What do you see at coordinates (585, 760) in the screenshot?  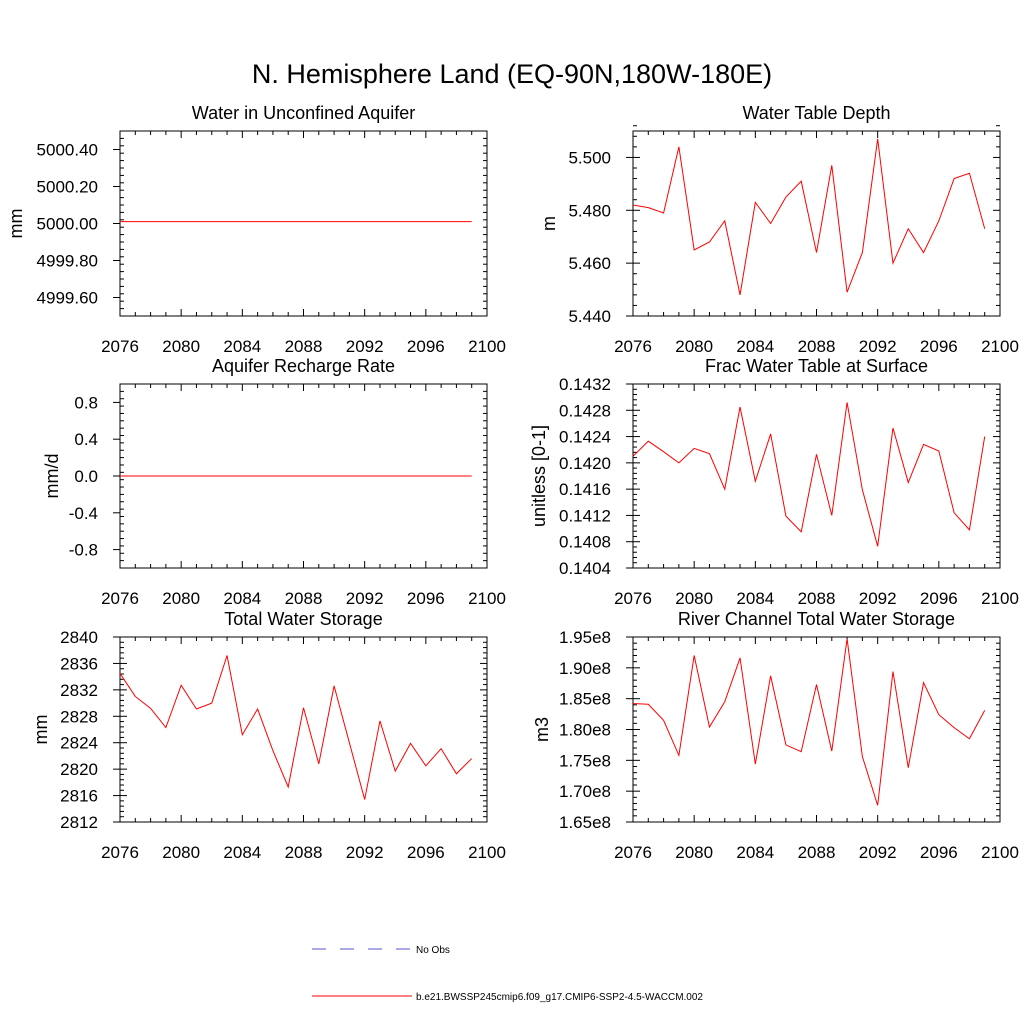 I see `y-tick-label: 1.75e8` at bounding box center [585, 760].